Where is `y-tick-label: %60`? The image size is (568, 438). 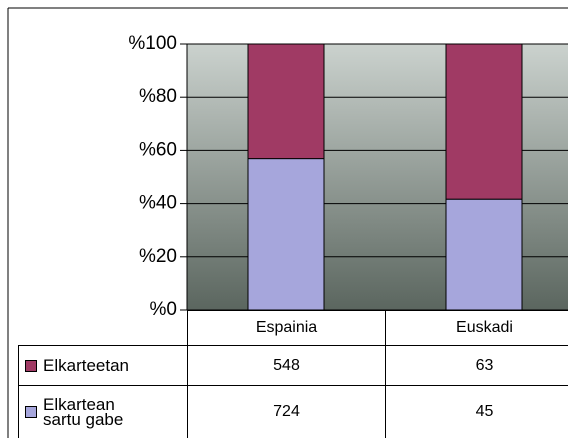 y-tick-label: %60 is located at coordinates (158, 149).